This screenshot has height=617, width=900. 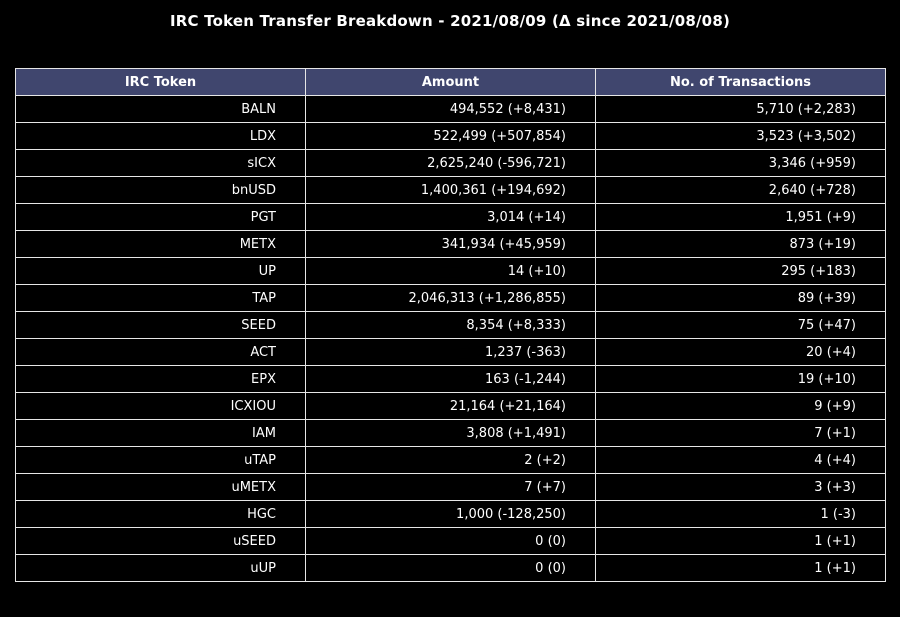 What do you see at coordinates (160, 217) in the screenshot?
I see `cell-token: PGT` at bounding box center [160, 217].